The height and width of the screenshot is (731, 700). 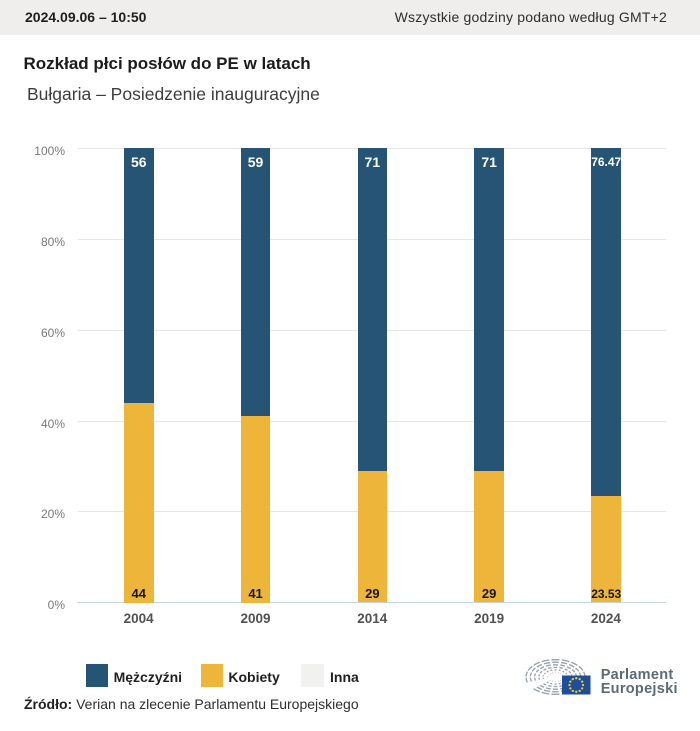 I want to click on svg-text: Europejski, so click(x=639, y=689).